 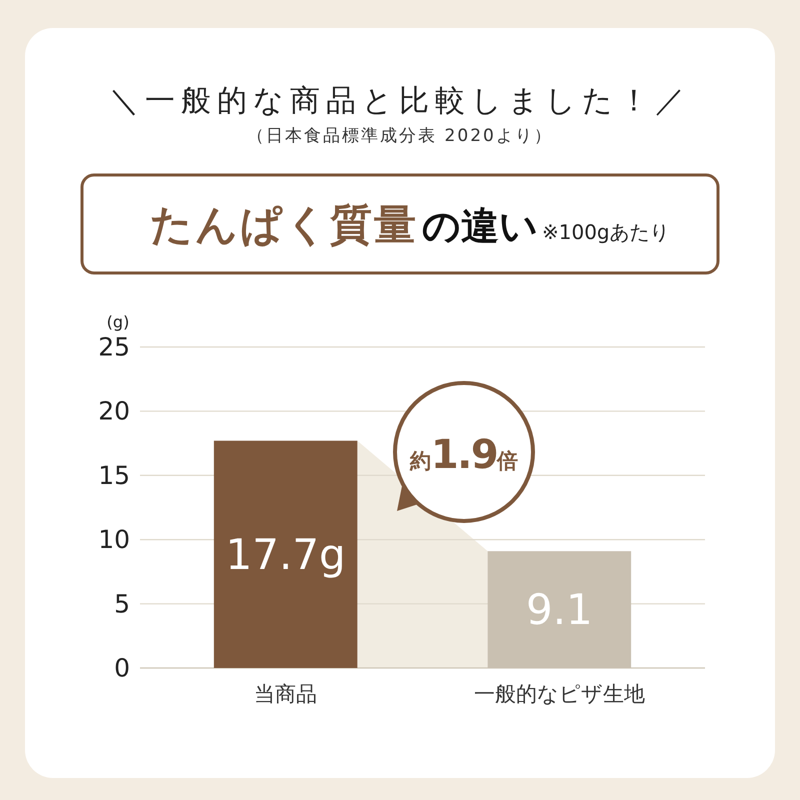 I want to click on text: ※100gあたり, so click(x=606, y=232).